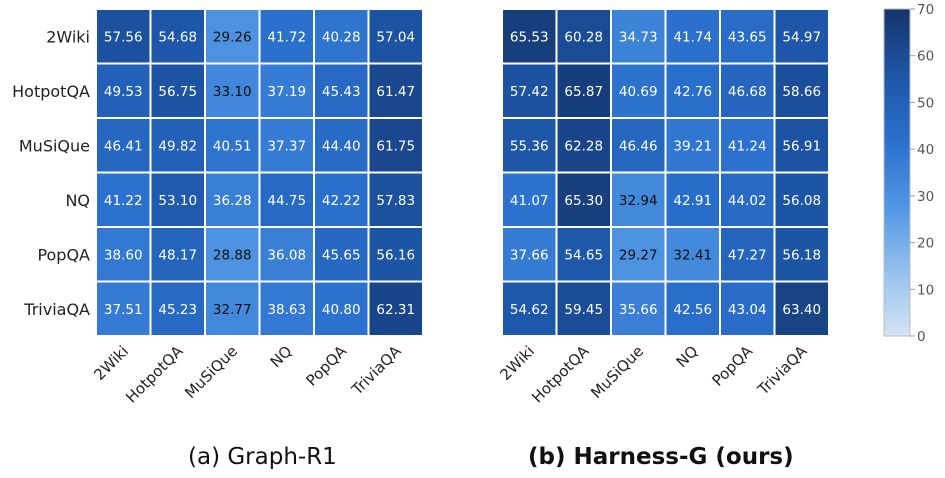 The height and width of the screenshot is (478, 945). I want to click on cell-value-label: 59.45, so click(583, 310).